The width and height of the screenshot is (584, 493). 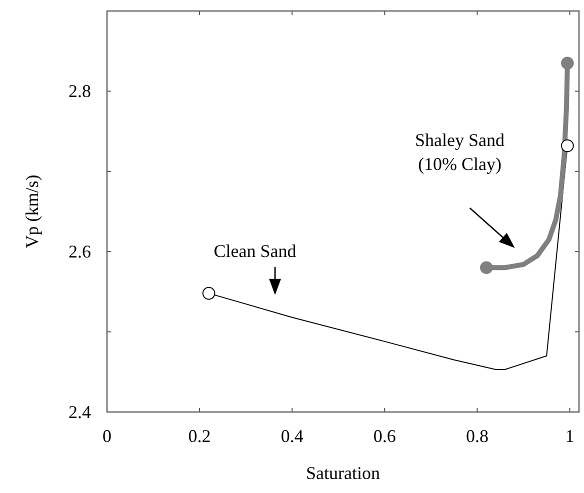 I want to click on y-tick-label: 2.6, so click(x=79, y=252).